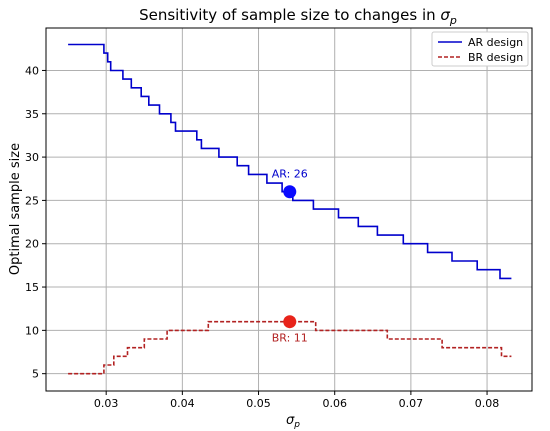 Image resolution: width=550 pixels, height=431 pixels. I want to click on ar-annotation: AR: 26, so click(290, 174).